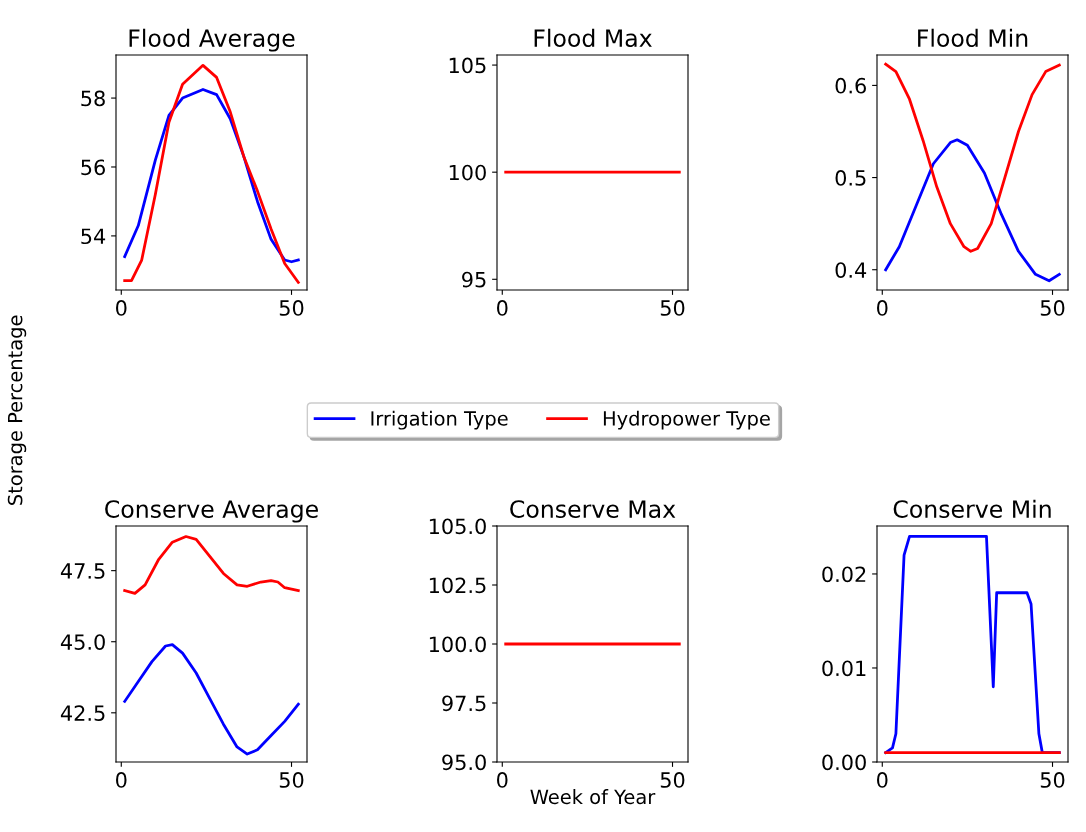 The image size is (1086, 832). I want to click on chart-title: Flood Max, so click(593, 37).